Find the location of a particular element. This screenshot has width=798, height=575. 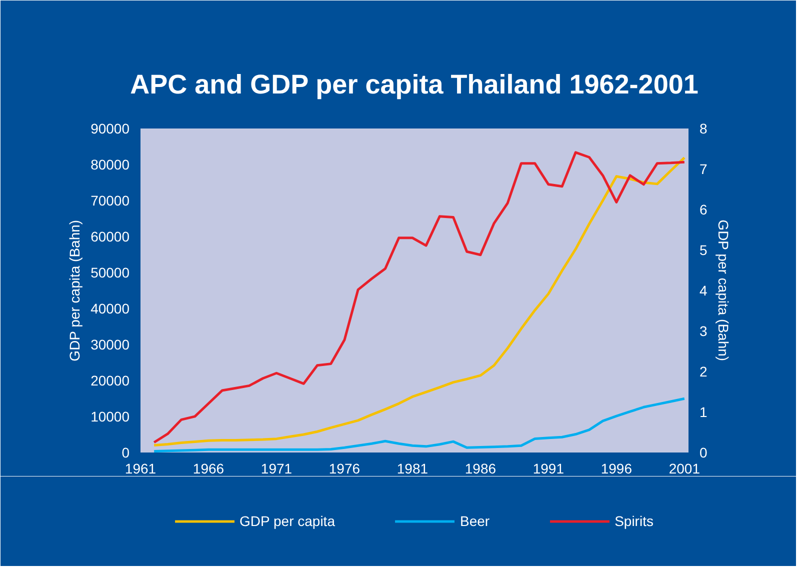

x-tick-label: 1996 is located at coordinates (616, 468).